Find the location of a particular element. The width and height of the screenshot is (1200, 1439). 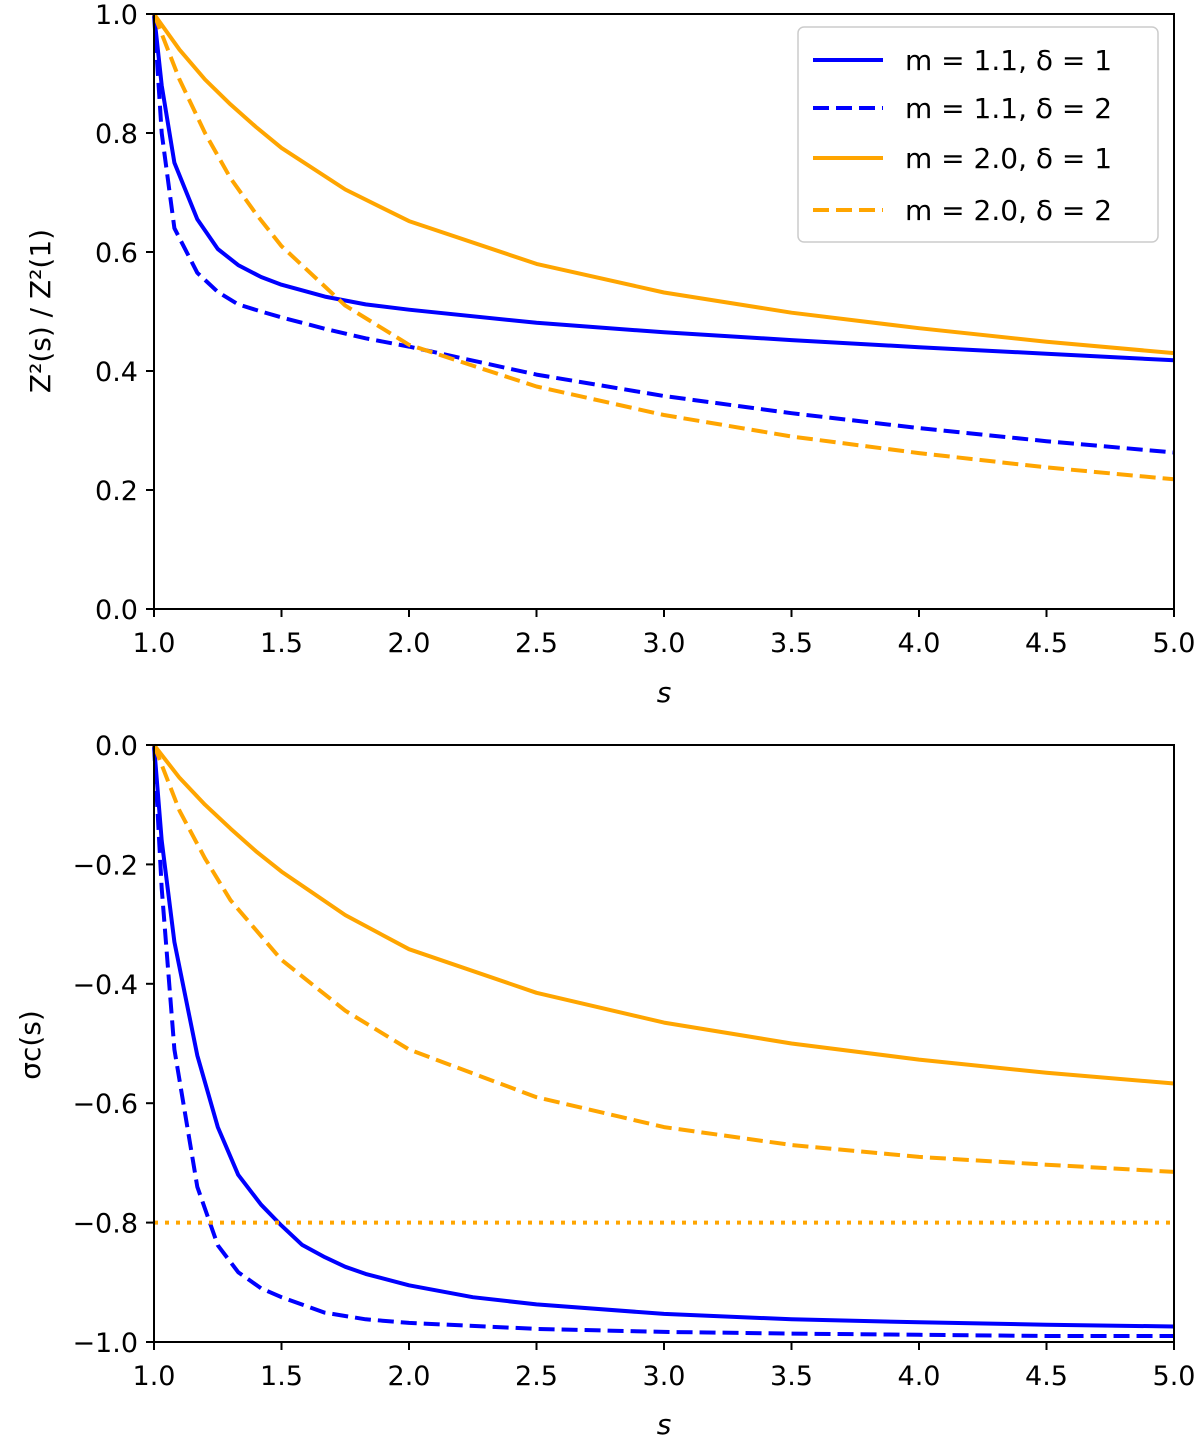

top-panel-x-tick-label: 2.0 is located at coordinates (409, 643).